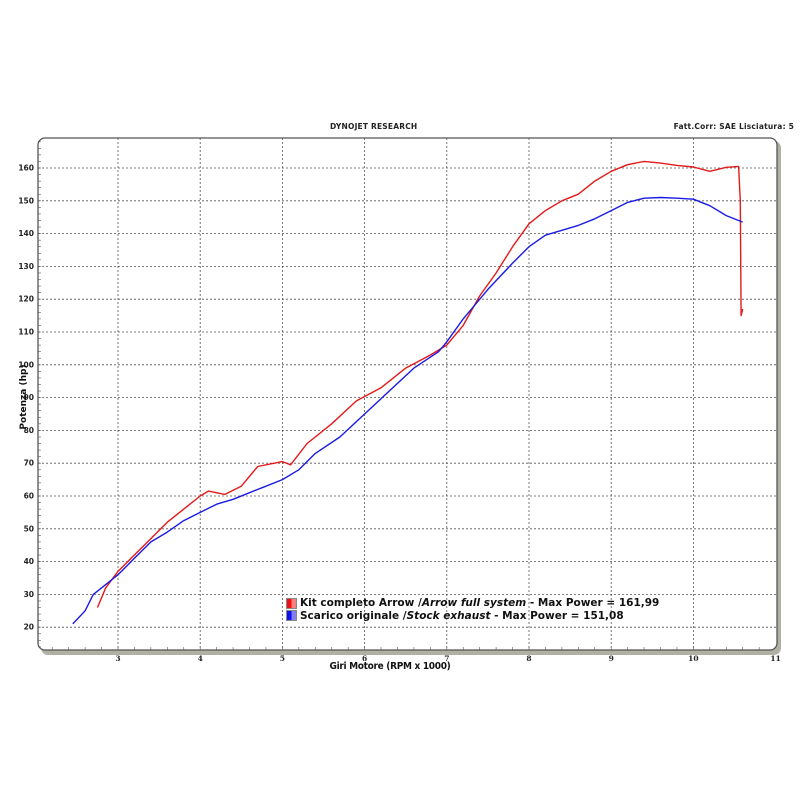  I want to click on legend-italic: Arrow full system, so click(474, 603).